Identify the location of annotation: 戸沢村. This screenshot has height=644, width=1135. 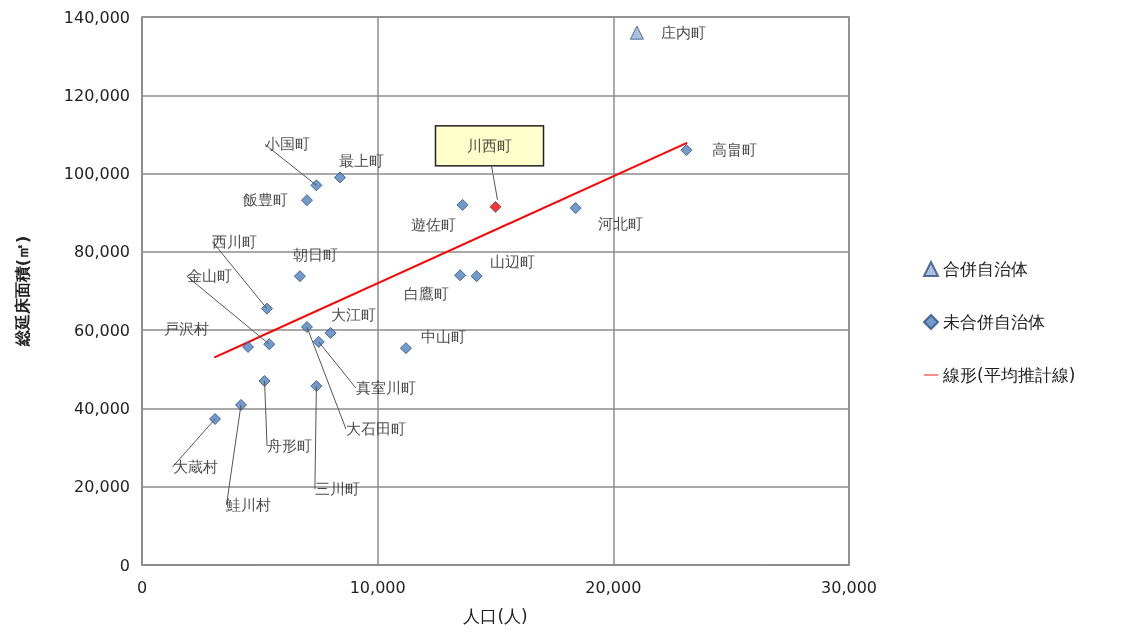
(186, 328).